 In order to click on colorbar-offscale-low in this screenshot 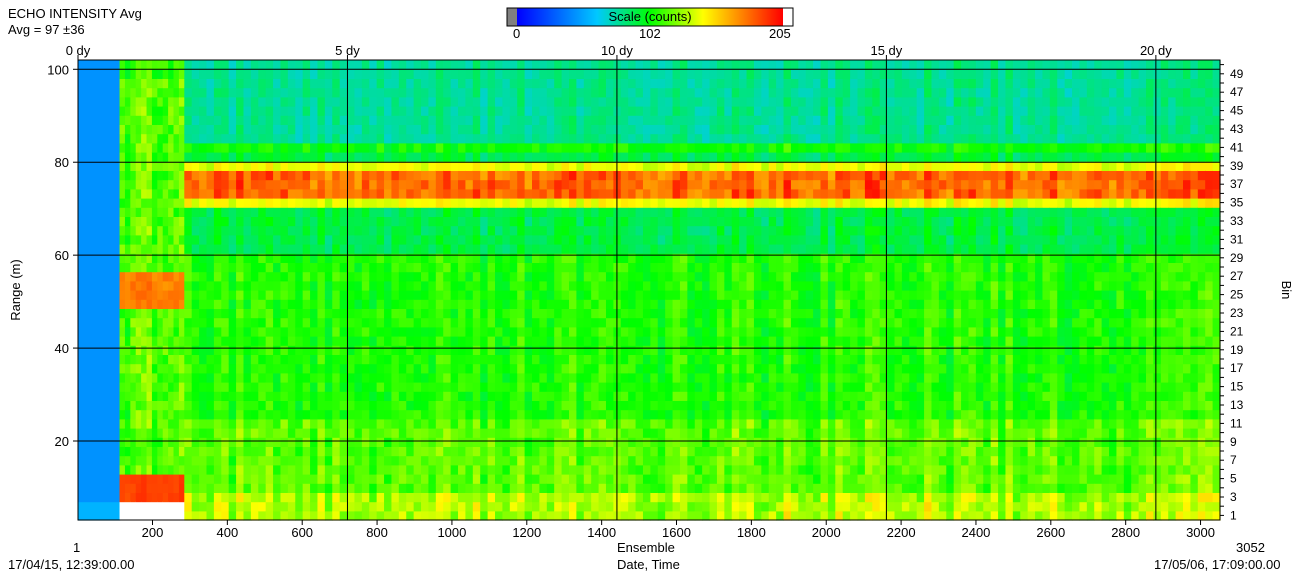, I will do `click(512, 17)`.